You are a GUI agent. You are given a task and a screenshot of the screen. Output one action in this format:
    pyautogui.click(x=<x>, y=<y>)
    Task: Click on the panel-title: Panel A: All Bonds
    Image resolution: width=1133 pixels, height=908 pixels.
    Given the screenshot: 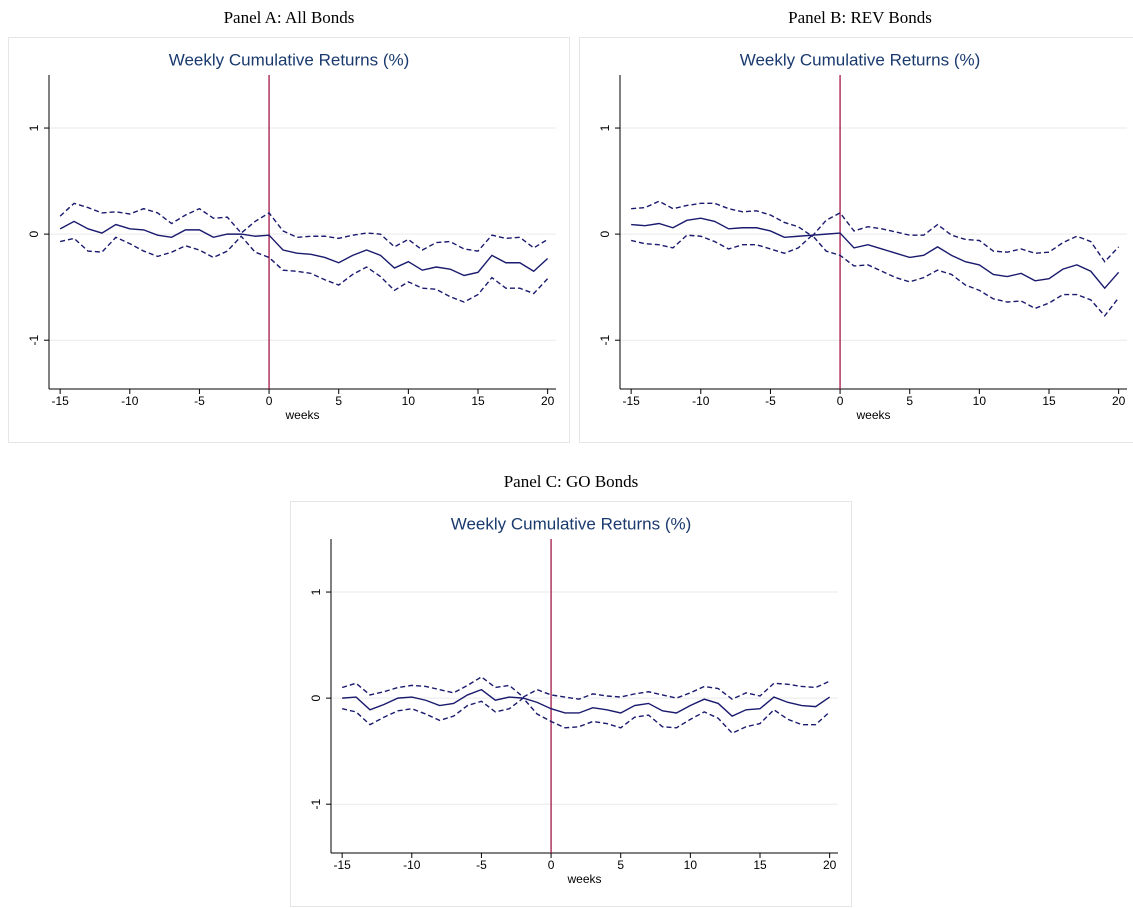 What is the action you would take?
    pyautogui.click(x=289, y=17)
    